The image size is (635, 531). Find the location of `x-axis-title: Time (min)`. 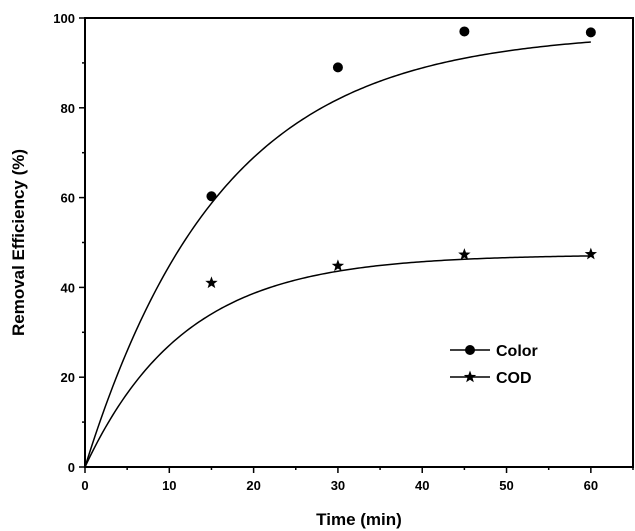

x-axis-title: Time (min) is located at coordinates (359, 519).